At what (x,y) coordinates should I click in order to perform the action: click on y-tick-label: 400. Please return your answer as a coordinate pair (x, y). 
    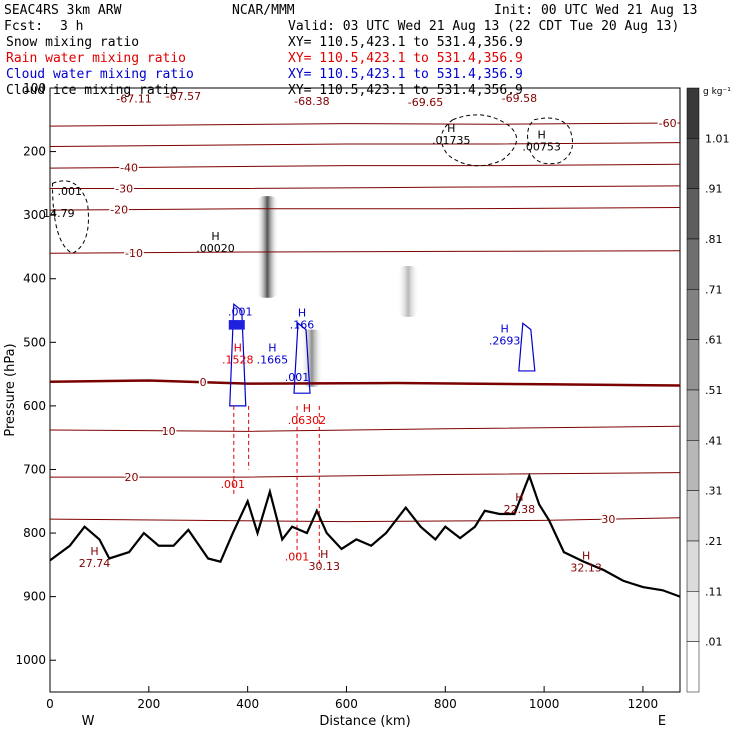
    Looking at the image, I should click on (34, 279).